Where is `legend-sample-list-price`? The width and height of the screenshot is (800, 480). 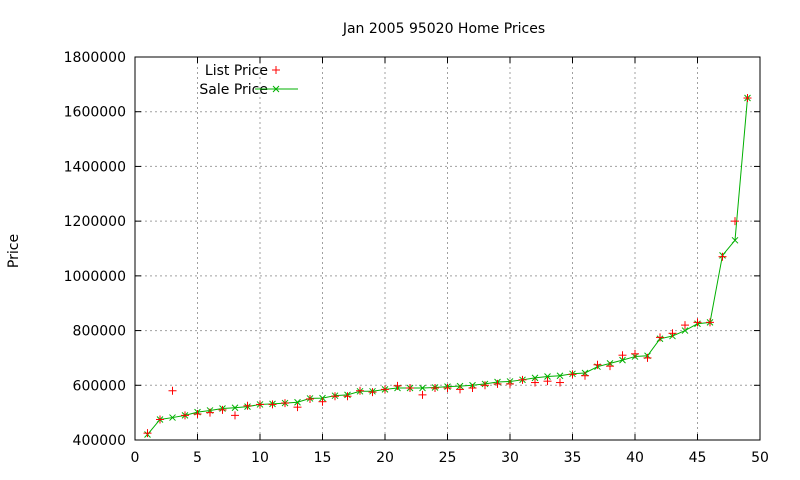
legend-sample-list-price is located at coordinates (276, 70).